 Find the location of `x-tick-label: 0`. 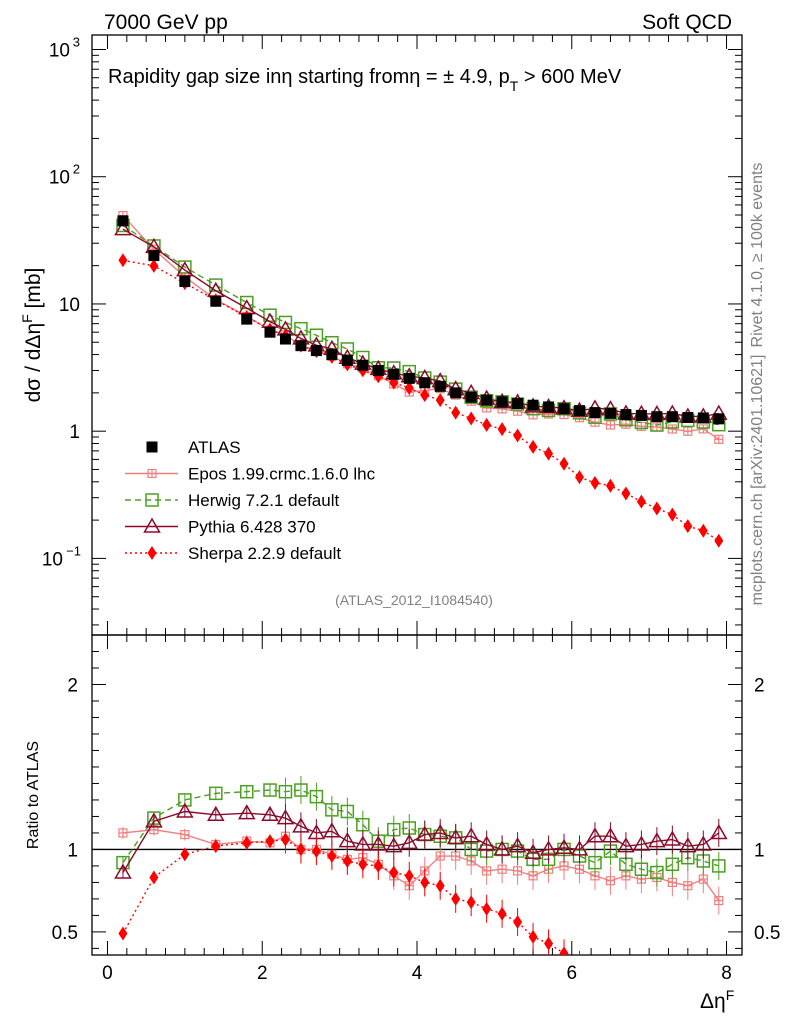

x-tick-label: 0 is located at coordinates (107, 973).